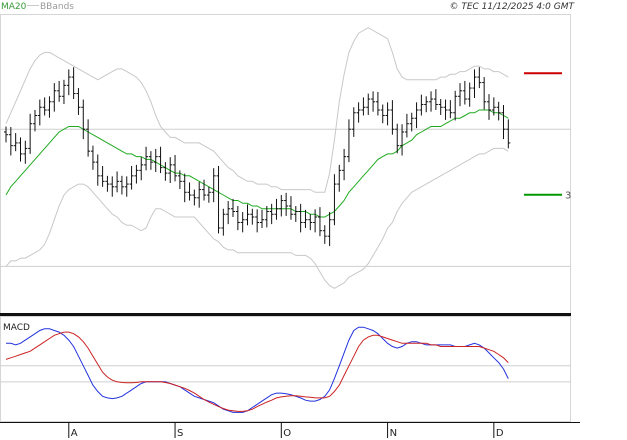 The width and height of the screenshot is (627, 440). I want to click on signal-line, so click(257, 371).